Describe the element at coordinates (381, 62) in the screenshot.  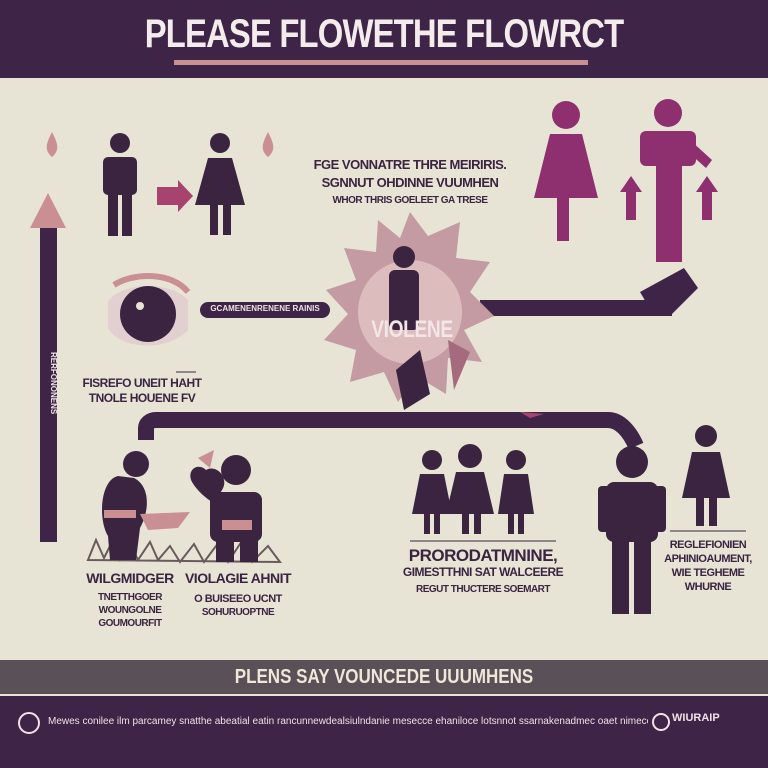
I see `title-underline` at that location.